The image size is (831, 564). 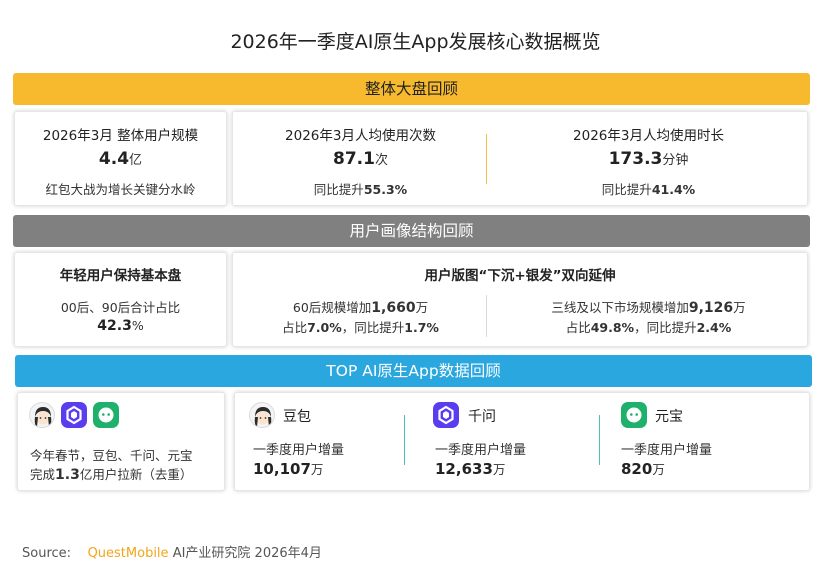 I want to click on young-users-label: 年轻用户保持基本盘, so click(x=120, y=276).